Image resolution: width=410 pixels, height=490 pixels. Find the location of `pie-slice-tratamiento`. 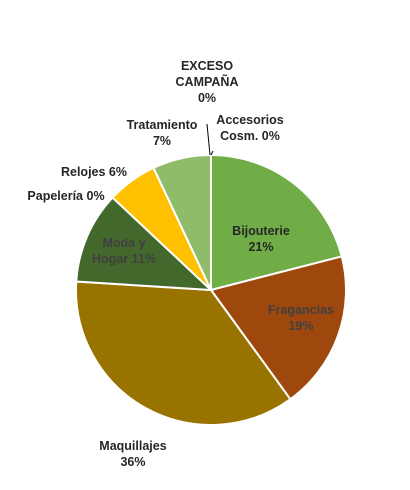

pie-slice-tratamiento is located at coordinates (182, 222).